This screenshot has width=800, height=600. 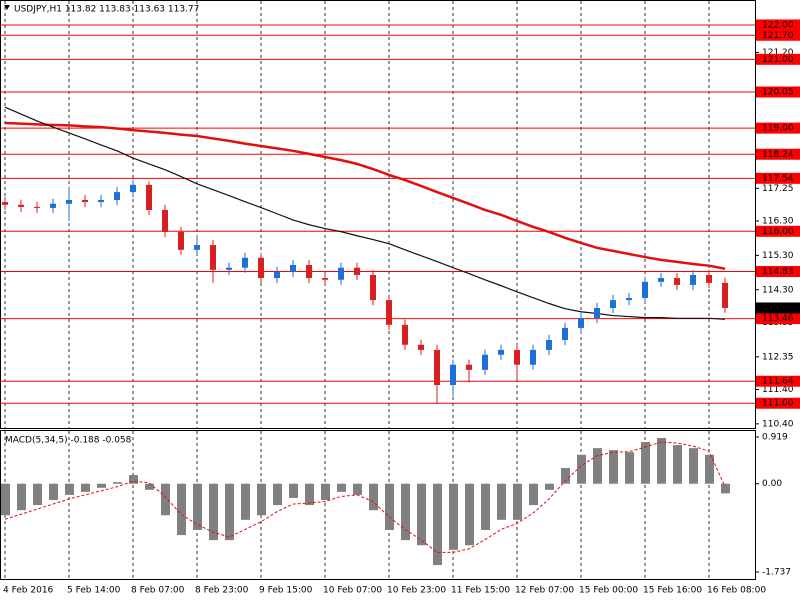 I want to click on y-tick-label: 112.35, so click(x=778, y=357).